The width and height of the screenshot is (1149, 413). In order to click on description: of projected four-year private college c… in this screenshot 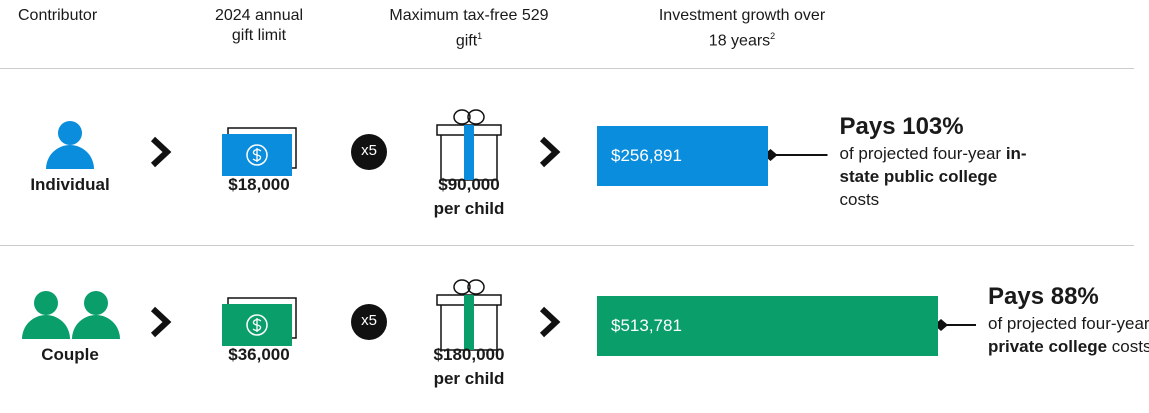, I will do `click(1068, 335)`.